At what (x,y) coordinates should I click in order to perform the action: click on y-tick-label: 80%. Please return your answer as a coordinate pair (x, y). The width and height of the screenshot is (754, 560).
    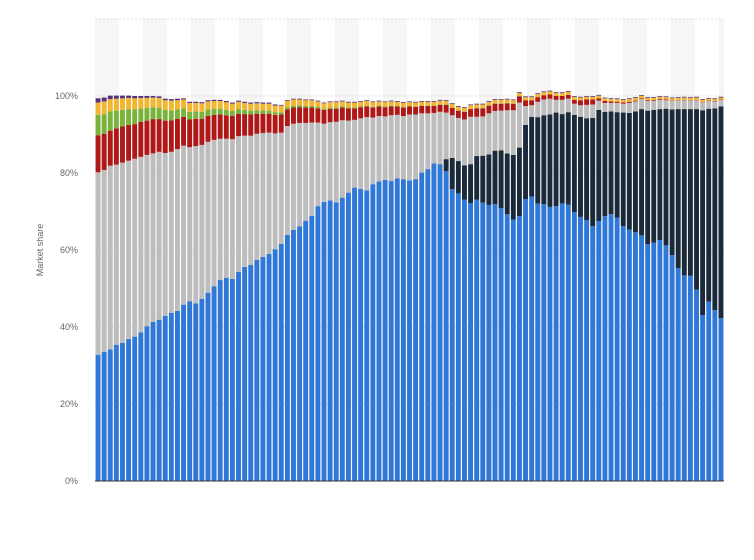
    Looking at the image, I should click on (69, 173).